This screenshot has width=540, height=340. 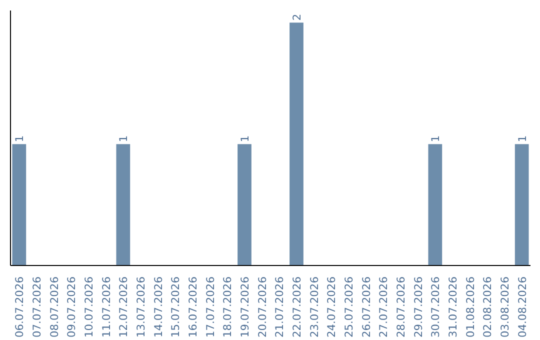 I want to click on x-tick-label: 09.07.2026, so click(x=71, y=307).